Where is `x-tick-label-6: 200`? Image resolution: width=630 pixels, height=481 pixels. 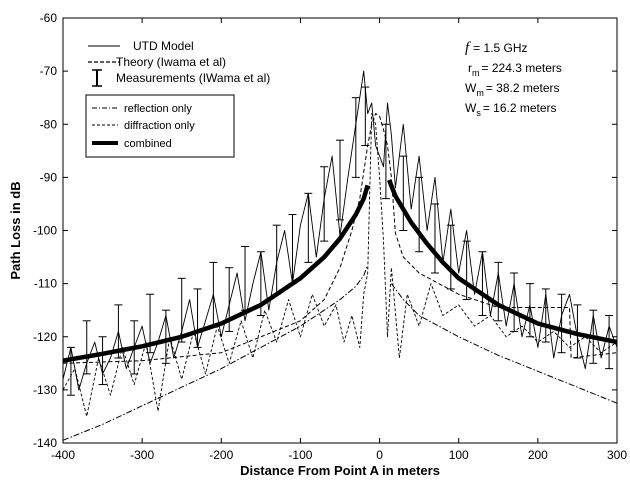
x-tick-label-6: 200 is located at coordinates (538, 455).